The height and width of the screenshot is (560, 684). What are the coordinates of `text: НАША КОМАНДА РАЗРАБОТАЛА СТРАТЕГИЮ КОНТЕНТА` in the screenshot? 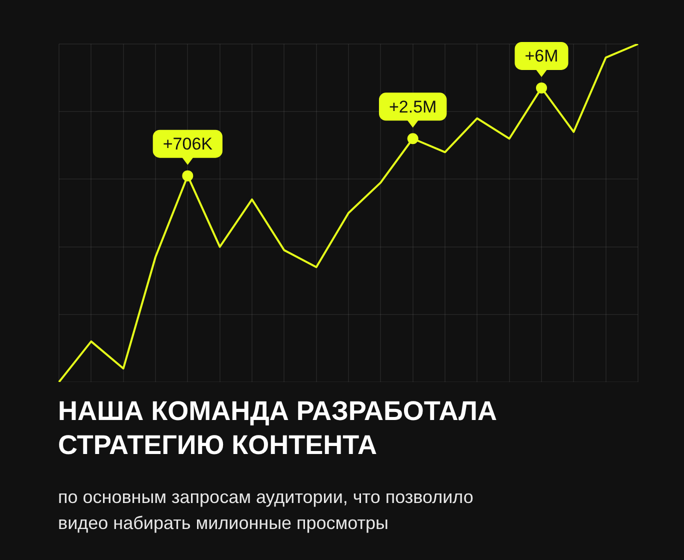 It's located at (278, 428).